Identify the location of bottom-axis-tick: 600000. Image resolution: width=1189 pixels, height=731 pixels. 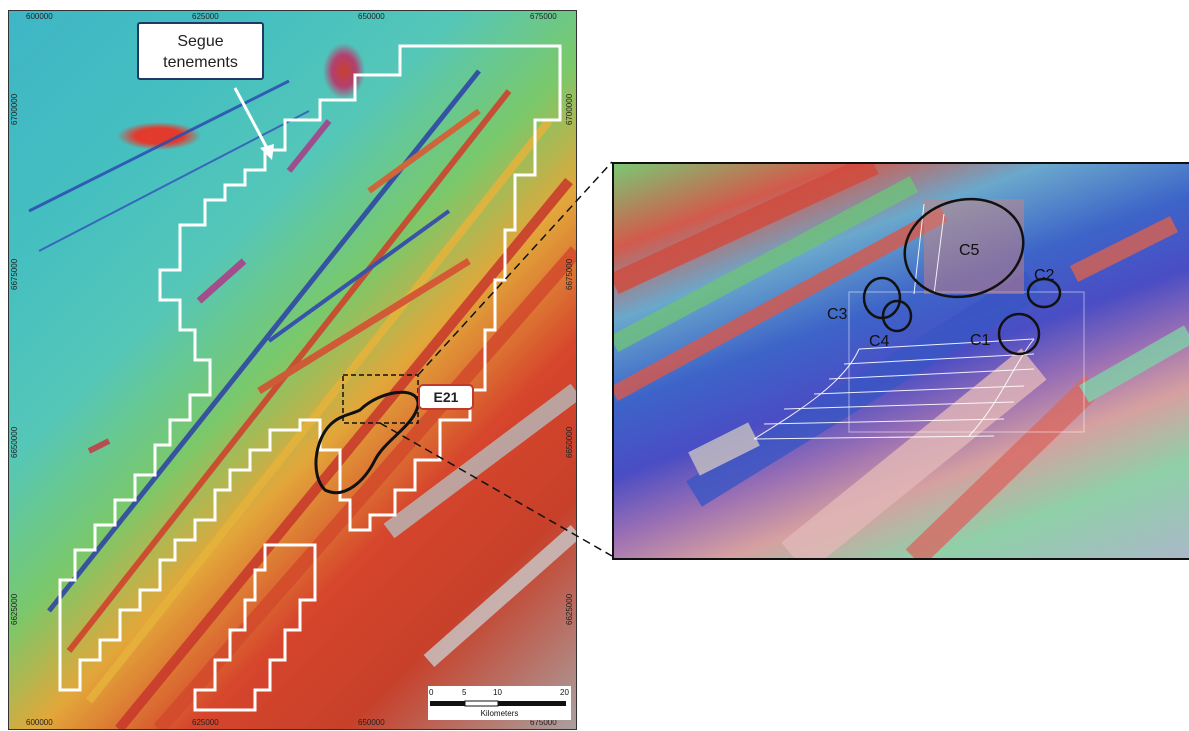
(39, 722).